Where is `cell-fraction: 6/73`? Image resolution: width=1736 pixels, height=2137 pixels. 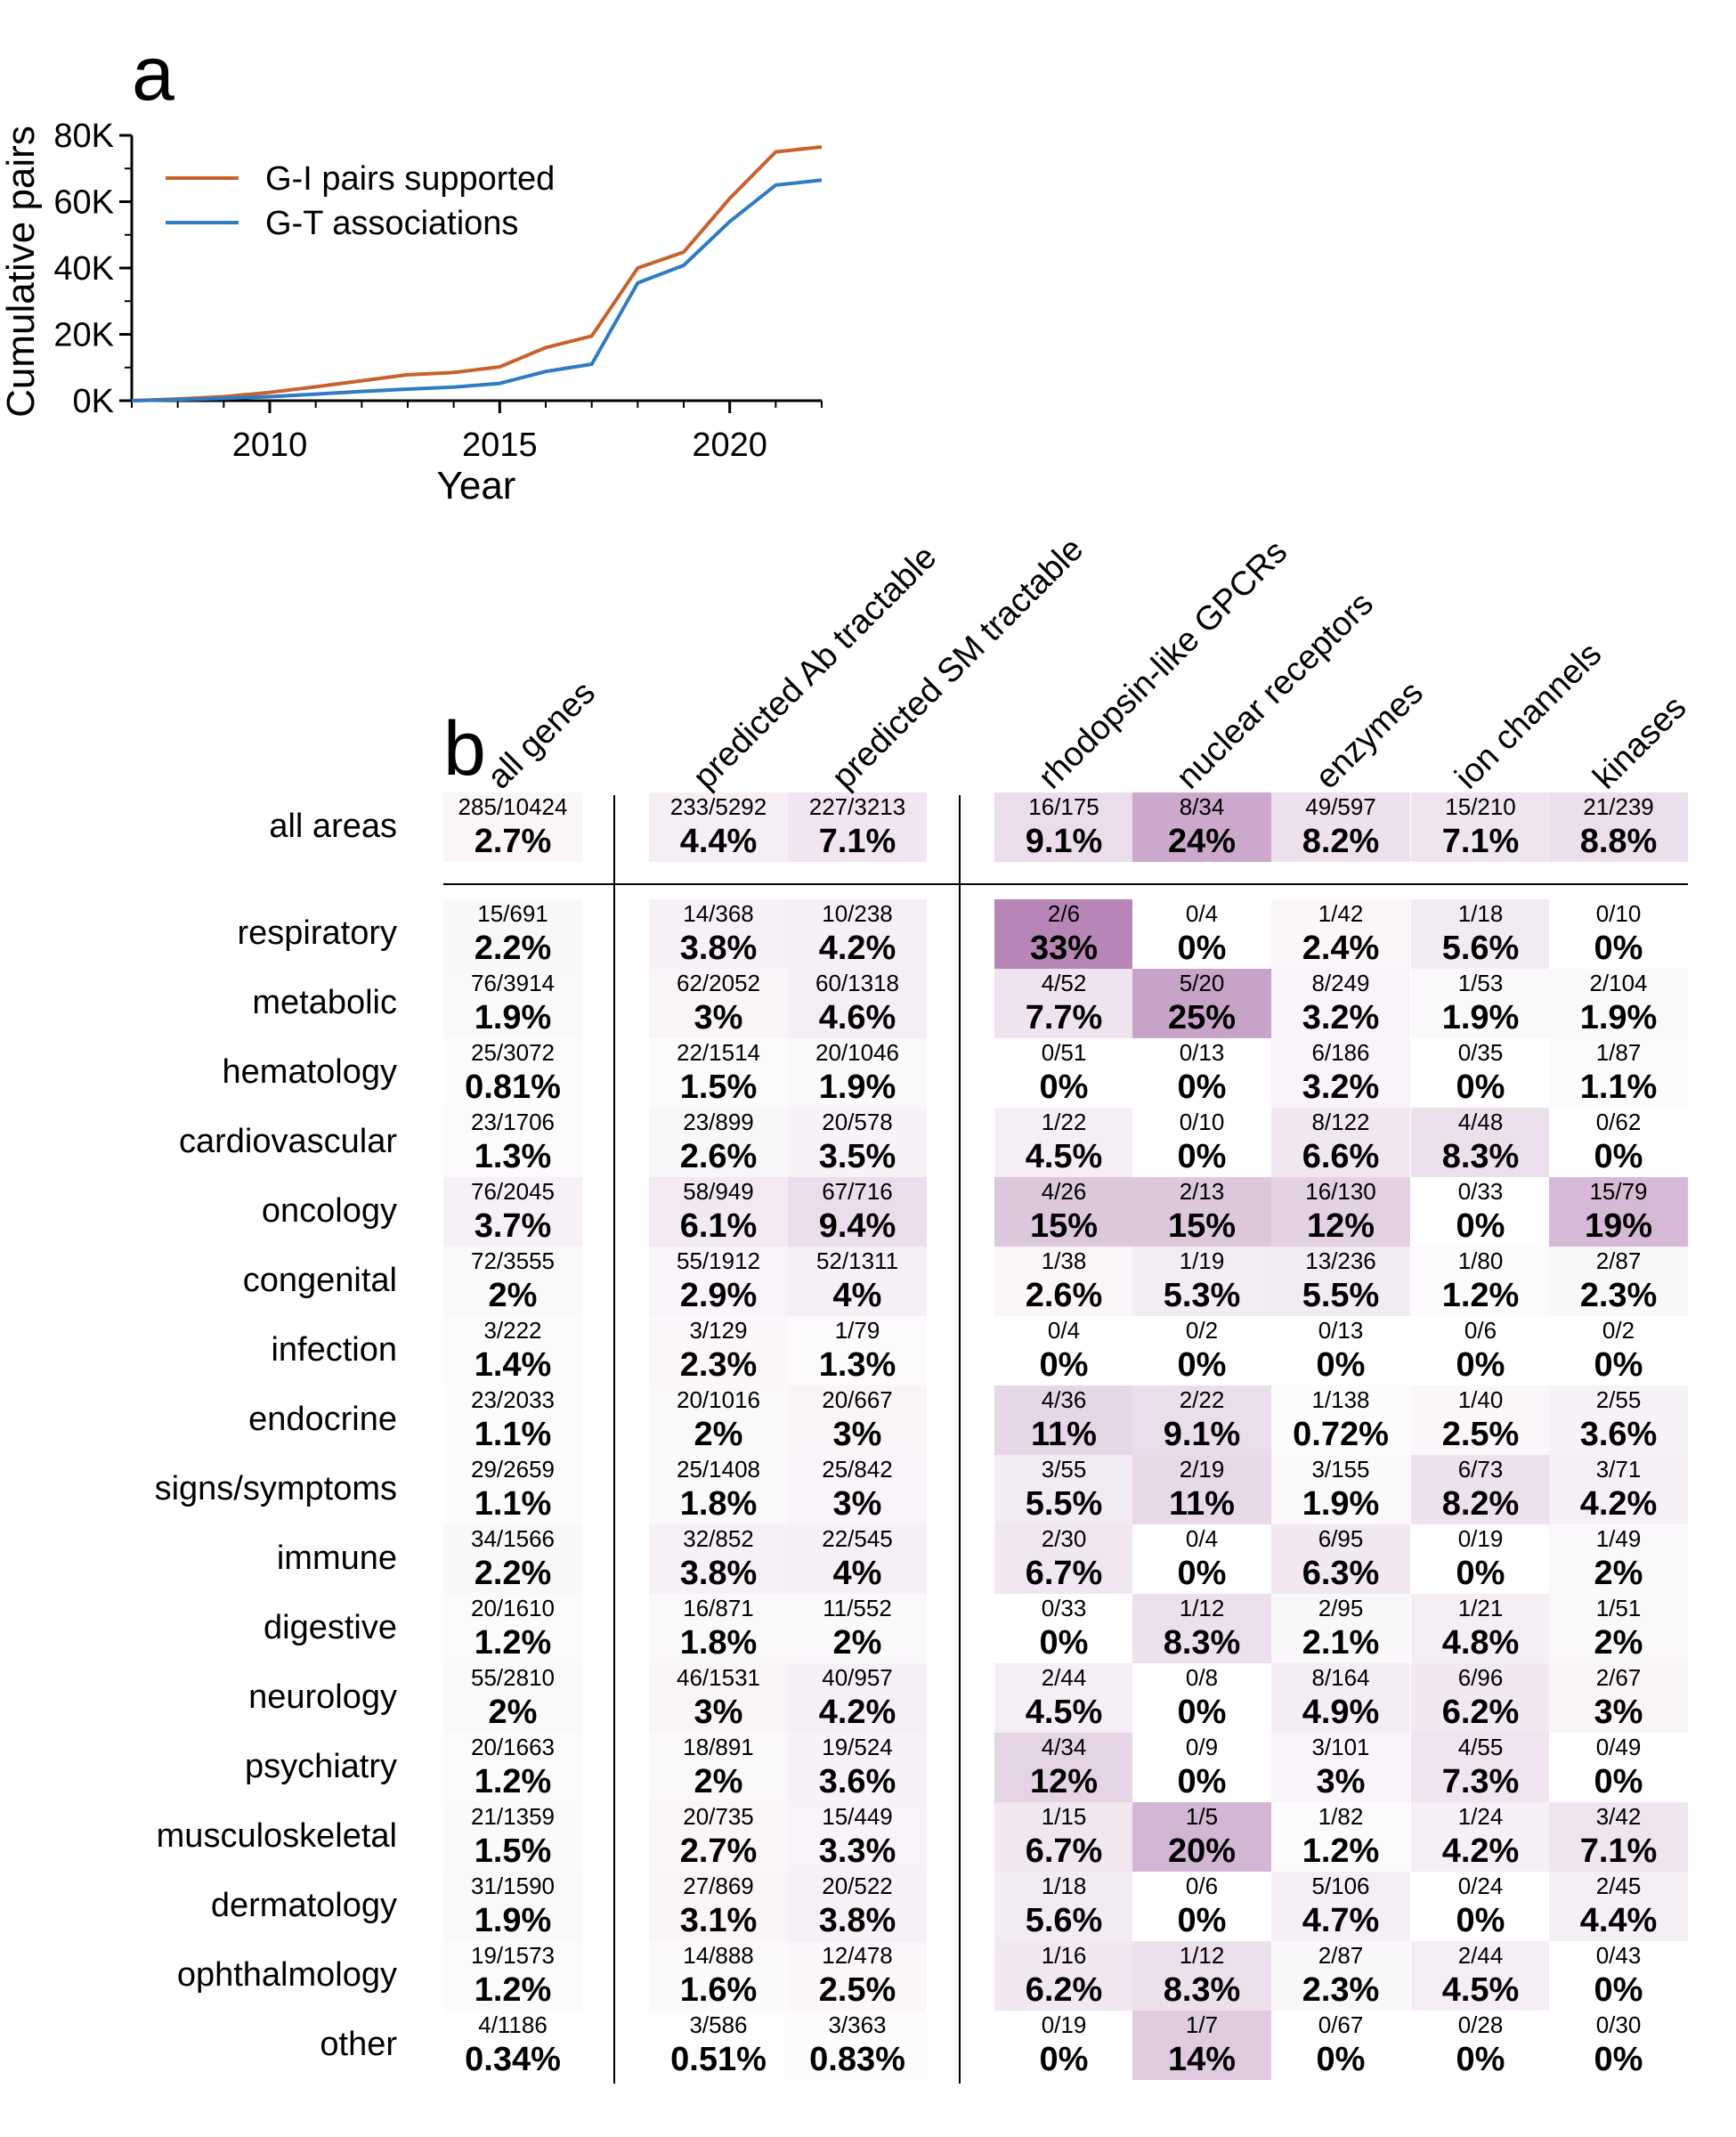
cell-fraction: 6/73 is located at coordinates (1481, 1469).